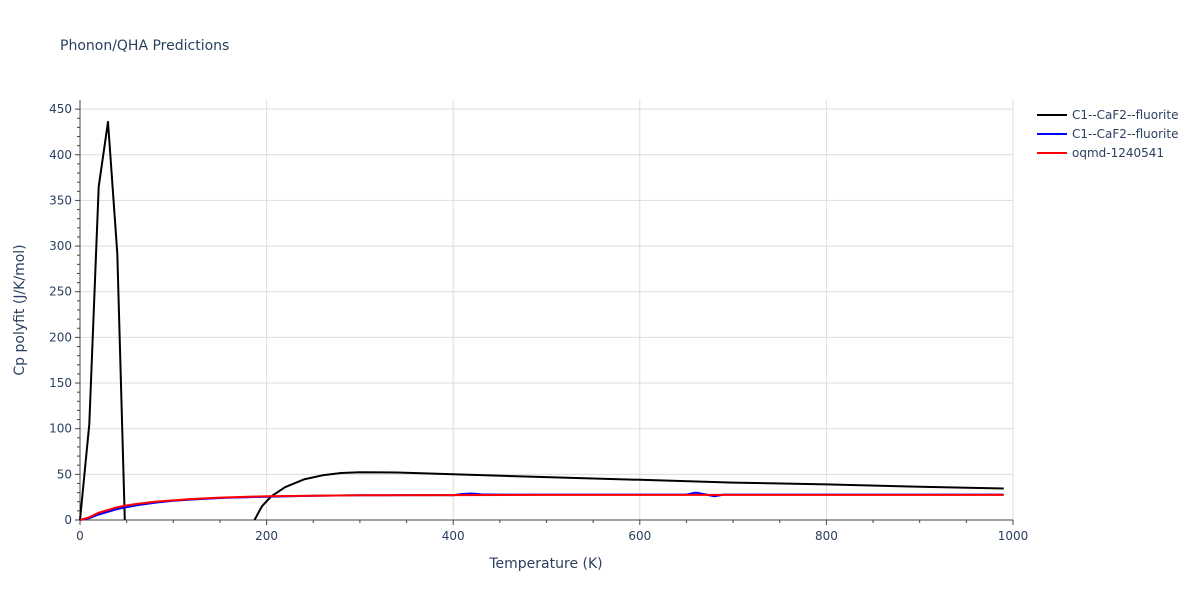 Image resolution: width=1200 pixels, height=600 pixels. What do you see at coordinates (60, 155) in the screenshot?
I see `y-tick-label: 400` at bounding box center [60, 155].